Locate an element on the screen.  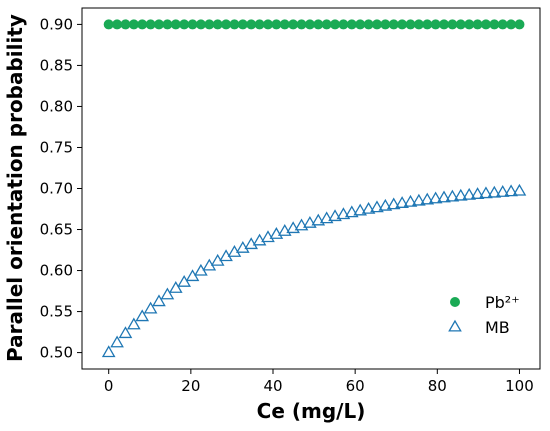
x-tick-label: 20 is located at coordinates (190, 386).